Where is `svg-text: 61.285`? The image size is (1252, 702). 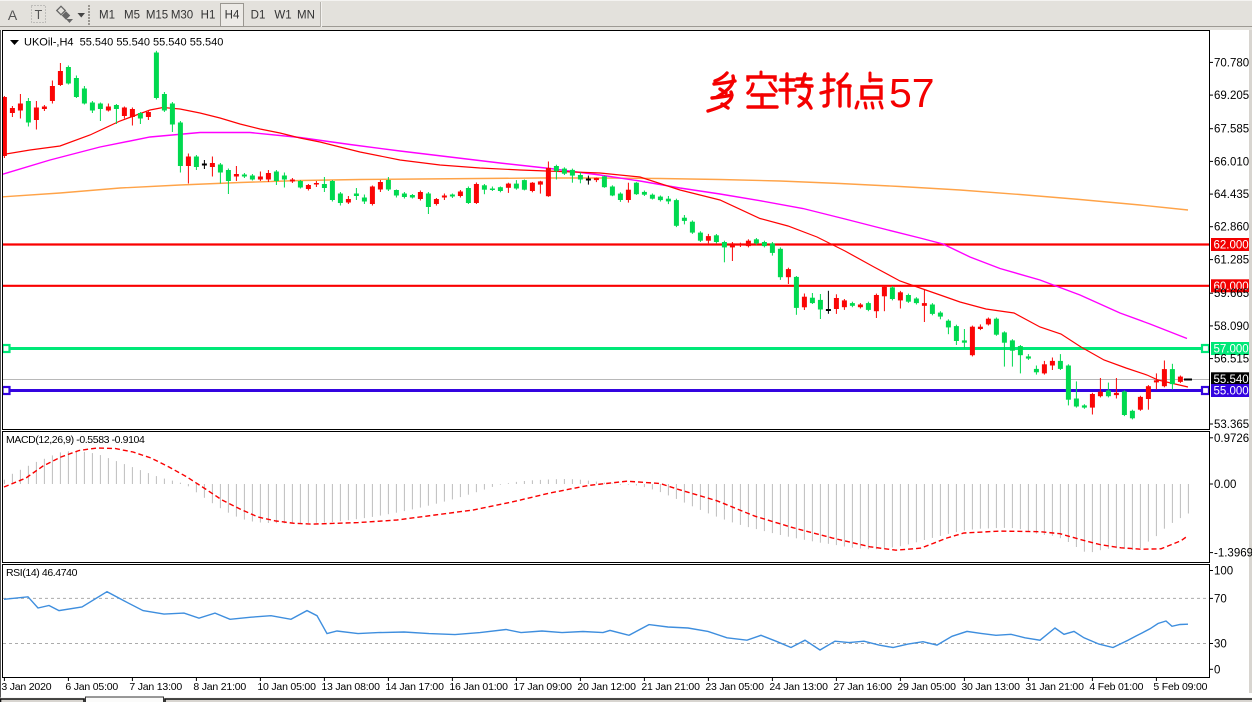
svg-text: 61.285 is located at coordinates (1231, 261).